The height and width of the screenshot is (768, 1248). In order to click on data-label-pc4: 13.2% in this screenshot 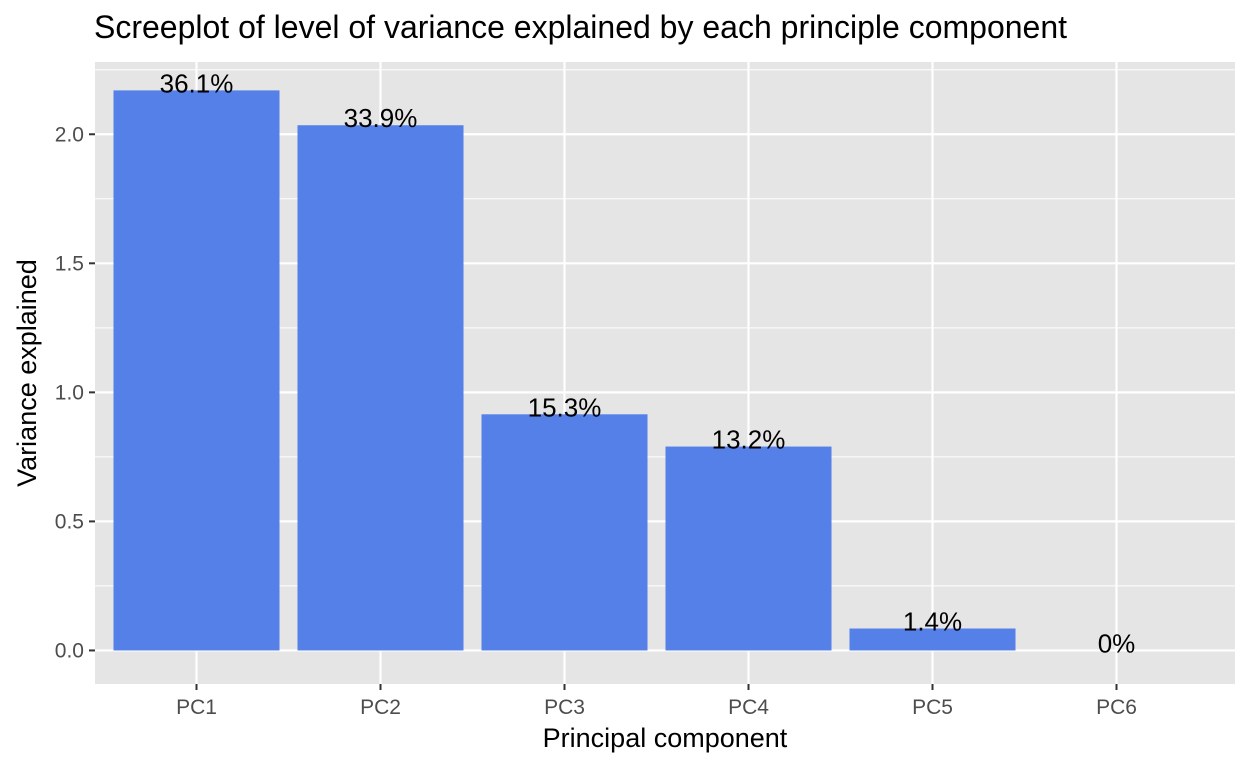, I will do `click(749, 440)`.